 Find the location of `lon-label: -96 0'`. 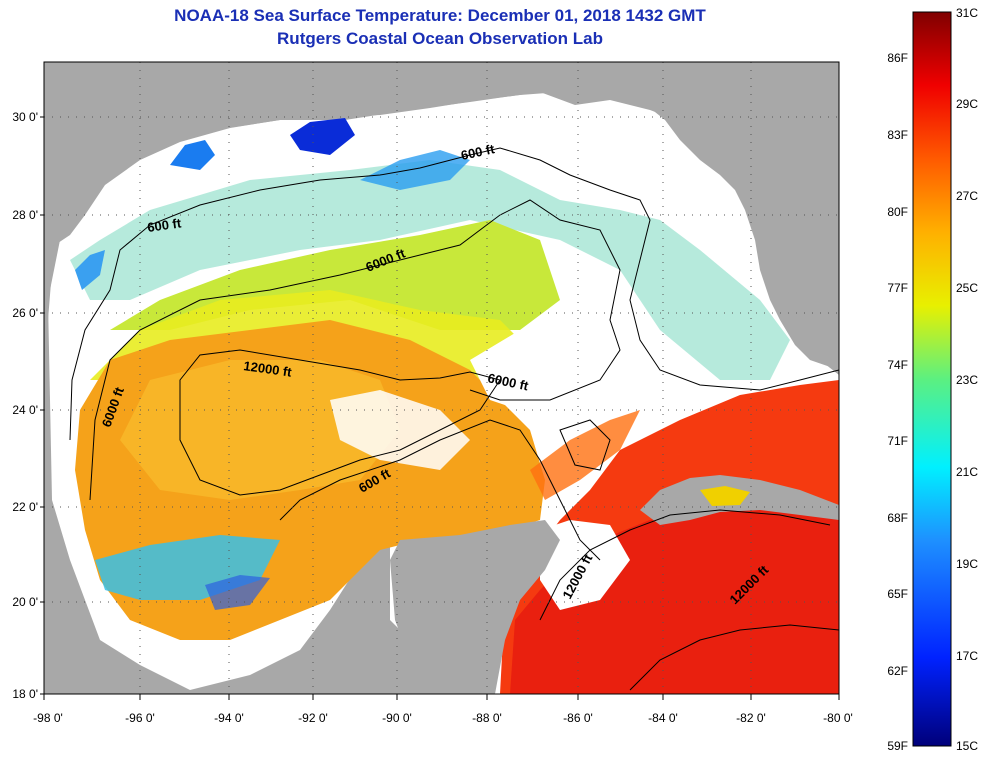

lon-label: -96 0' is located at coordinates (140, 718).